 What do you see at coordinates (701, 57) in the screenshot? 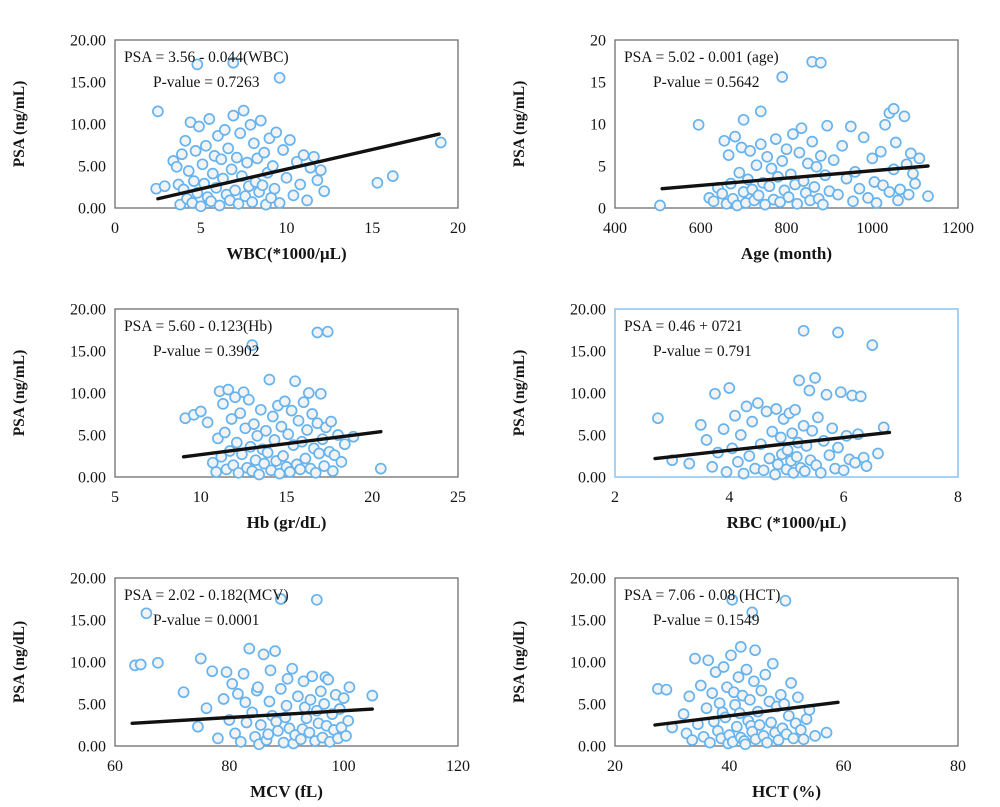
I see `regression-equation: PSA = 5.02 - 0.001 (age)` at bounding box center [701, 57].